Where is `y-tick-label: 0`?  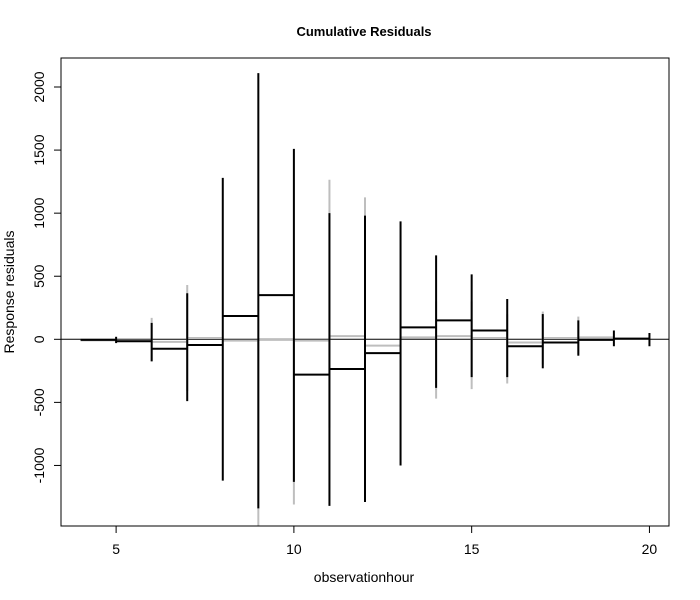
y-tick-label: 0 is located at coordinates (39, 339).